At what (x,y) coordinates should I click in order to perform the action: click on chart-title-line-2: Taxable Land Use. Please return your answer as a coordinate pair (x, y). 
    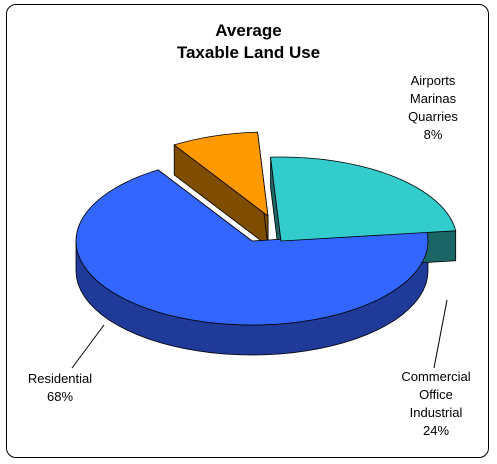
    Looking at the image, I should click on (248, 52).